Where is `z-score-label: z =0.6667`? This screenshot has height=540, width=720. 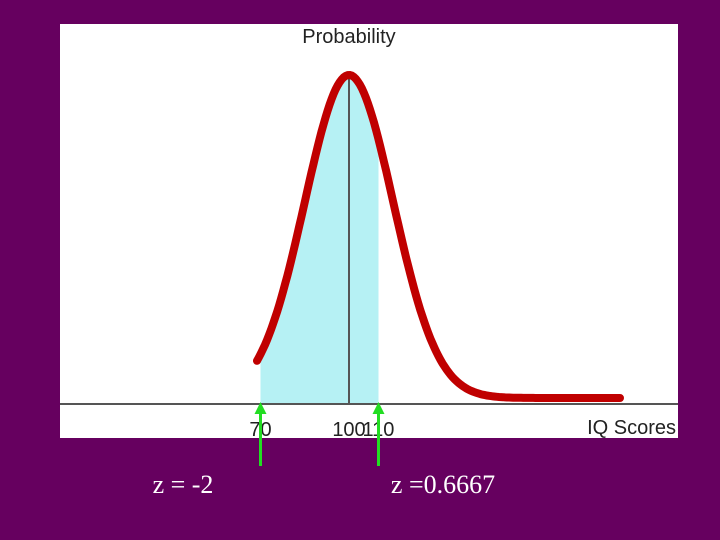
z-score-label: z =0.6667 is located at coordinates (443, 484).